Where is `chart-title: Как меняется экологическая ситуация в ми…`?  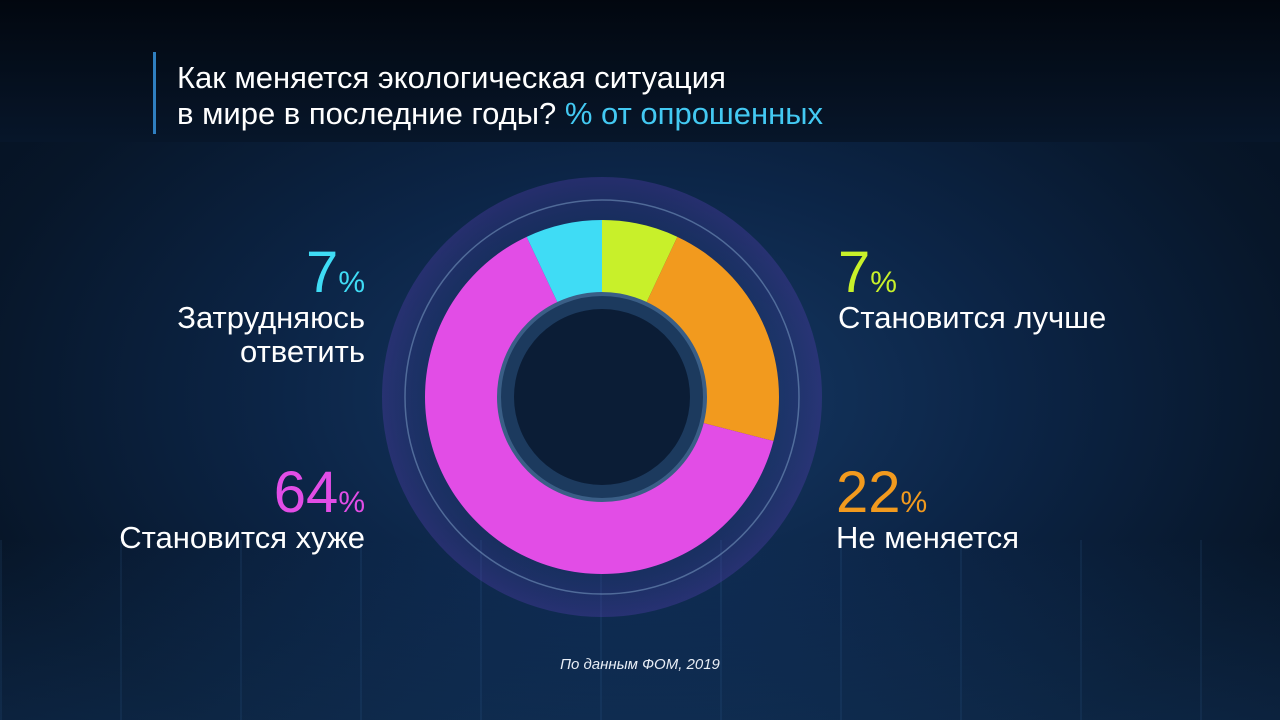
chart-title: Как меняется экологическая ситуация в ми… is located at coordinates (627, 96).